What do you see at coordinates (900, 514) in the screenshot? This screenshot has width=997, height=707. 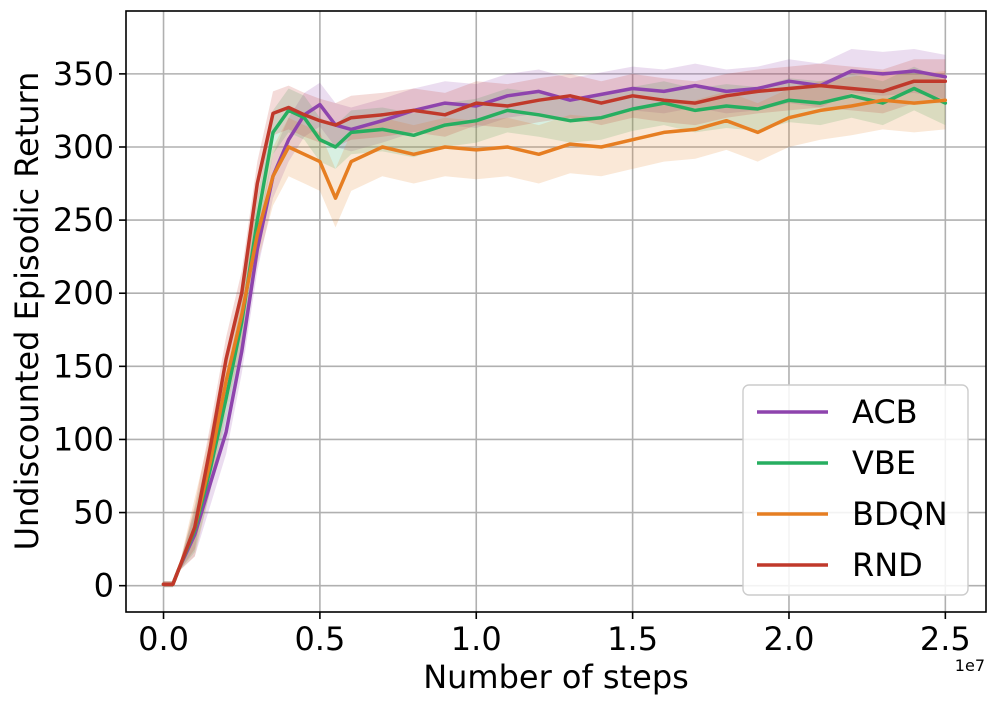 I see `legend-label-bdqn: BDQN` at bounding box center [900, 514].